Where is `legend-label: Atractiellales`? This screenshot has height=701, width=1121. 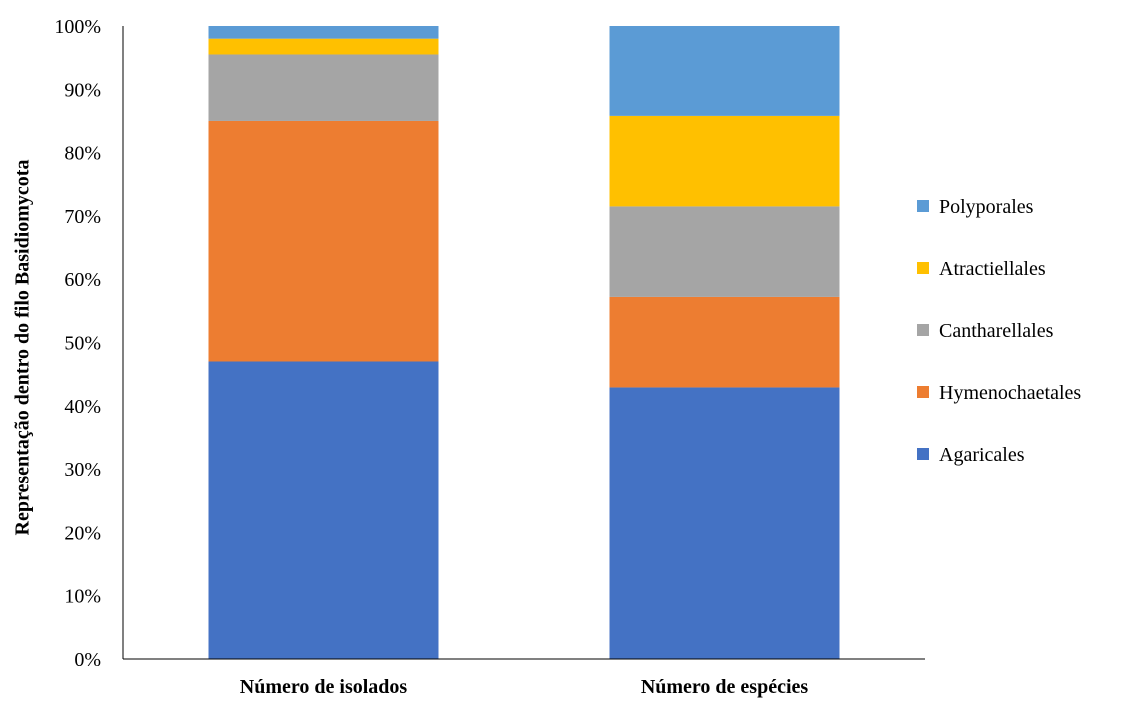
legend-label: Atractiellales is located at coordinates (992, 269).